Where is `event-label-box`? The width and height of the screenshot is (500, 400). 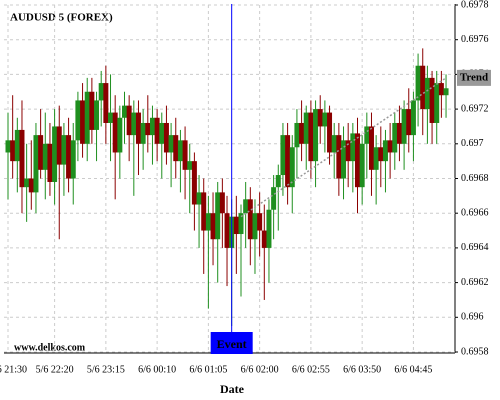
event-label-box is located at coordinates (231, 343).